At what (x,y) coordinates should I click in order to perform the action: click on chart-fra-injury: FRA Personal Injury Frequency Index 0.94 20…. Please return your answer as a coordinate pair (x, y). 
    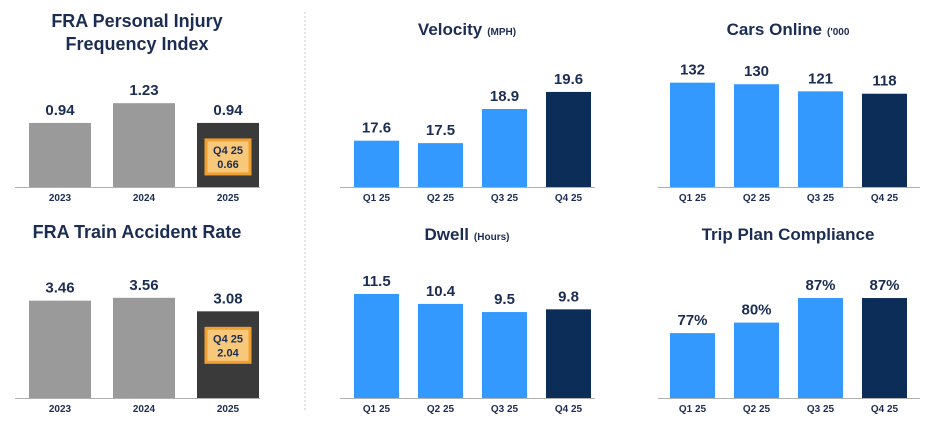
    Looking at the image, I should click on (137, 107).